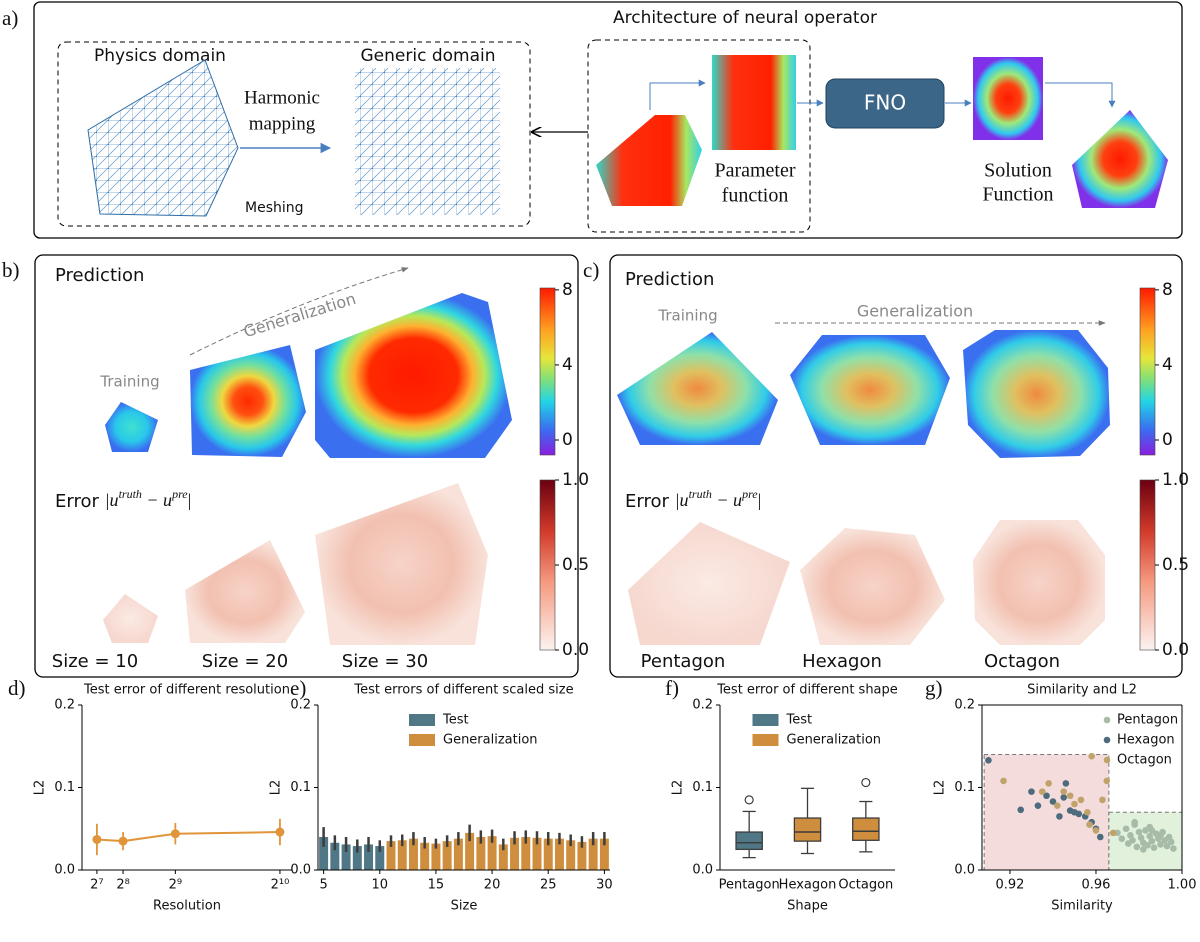 The image size is (1200, 942). I want to click on error-label: Error |utruth − upre|, so click(123, 499).